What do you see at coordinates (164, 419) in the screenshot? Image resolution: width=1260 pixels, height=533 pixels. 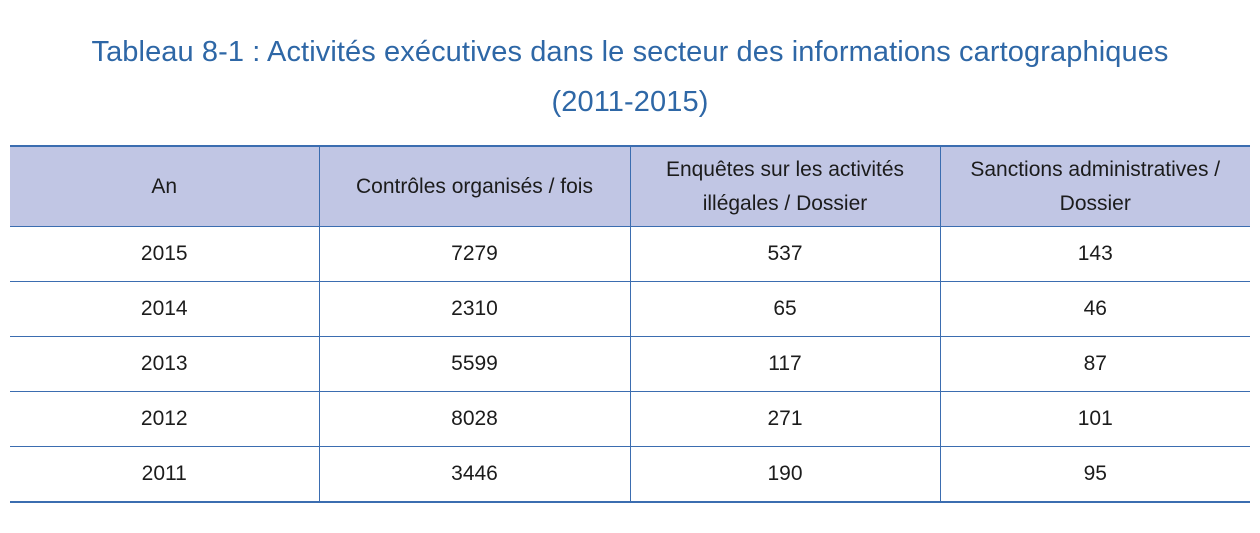 I see `cell-year: 2012` at bounding box center [164, 419].